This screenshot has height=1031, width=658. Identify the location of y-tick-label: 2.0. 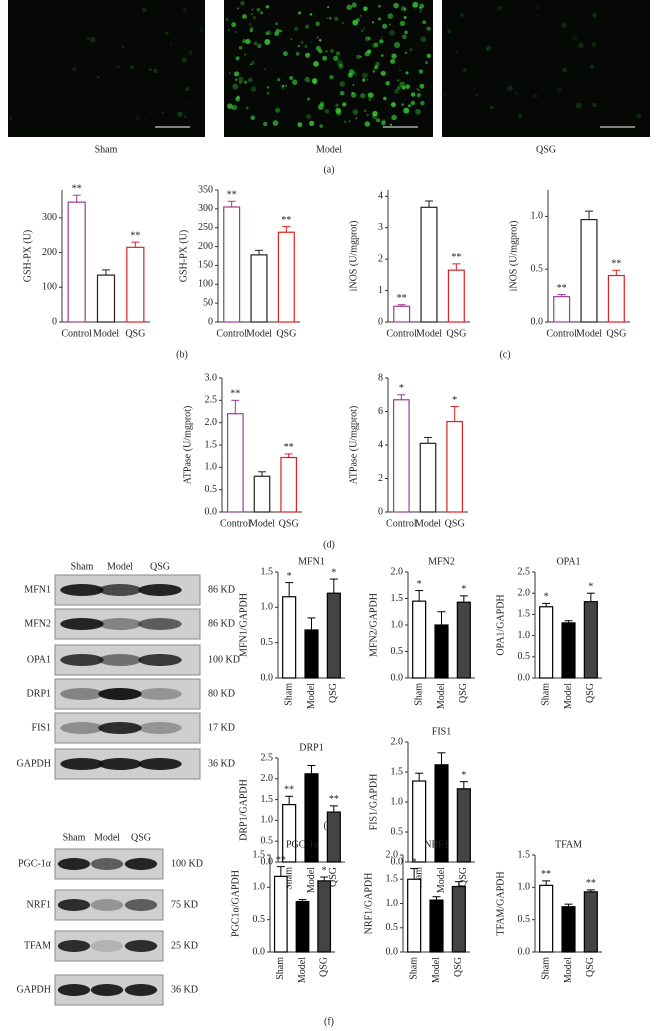
(397, 741).